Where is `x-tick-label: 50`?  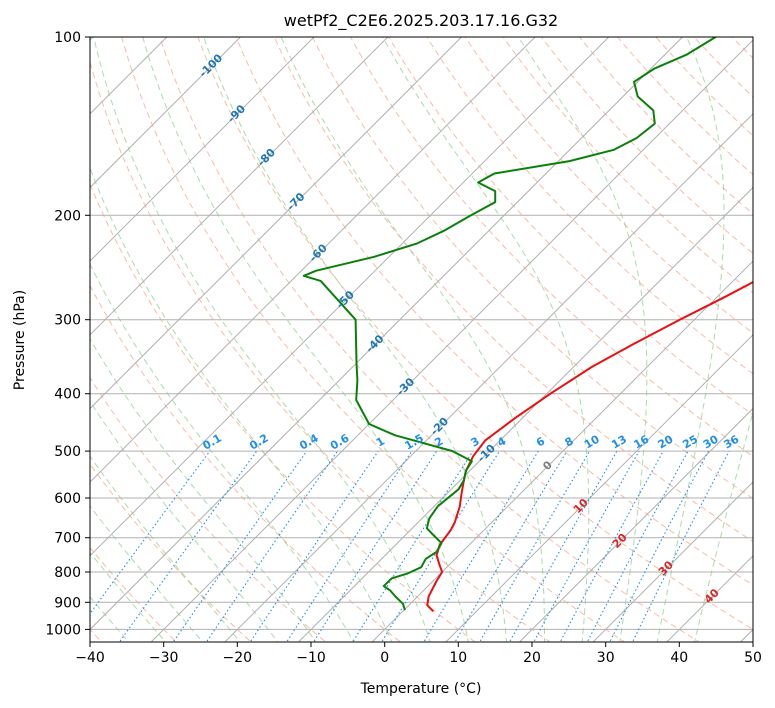
x-tick-label: 50 is located at coordinates (753, 658).